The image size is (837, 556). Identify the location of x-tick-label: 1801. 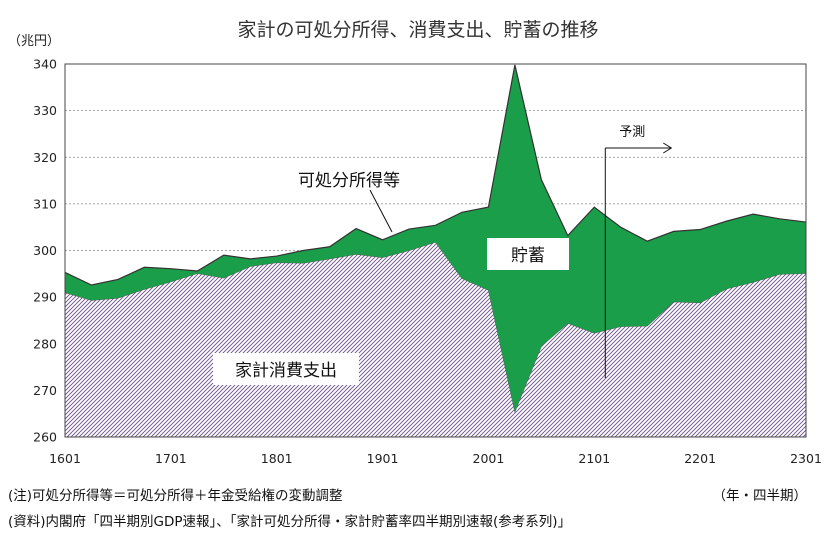
(277, 458).